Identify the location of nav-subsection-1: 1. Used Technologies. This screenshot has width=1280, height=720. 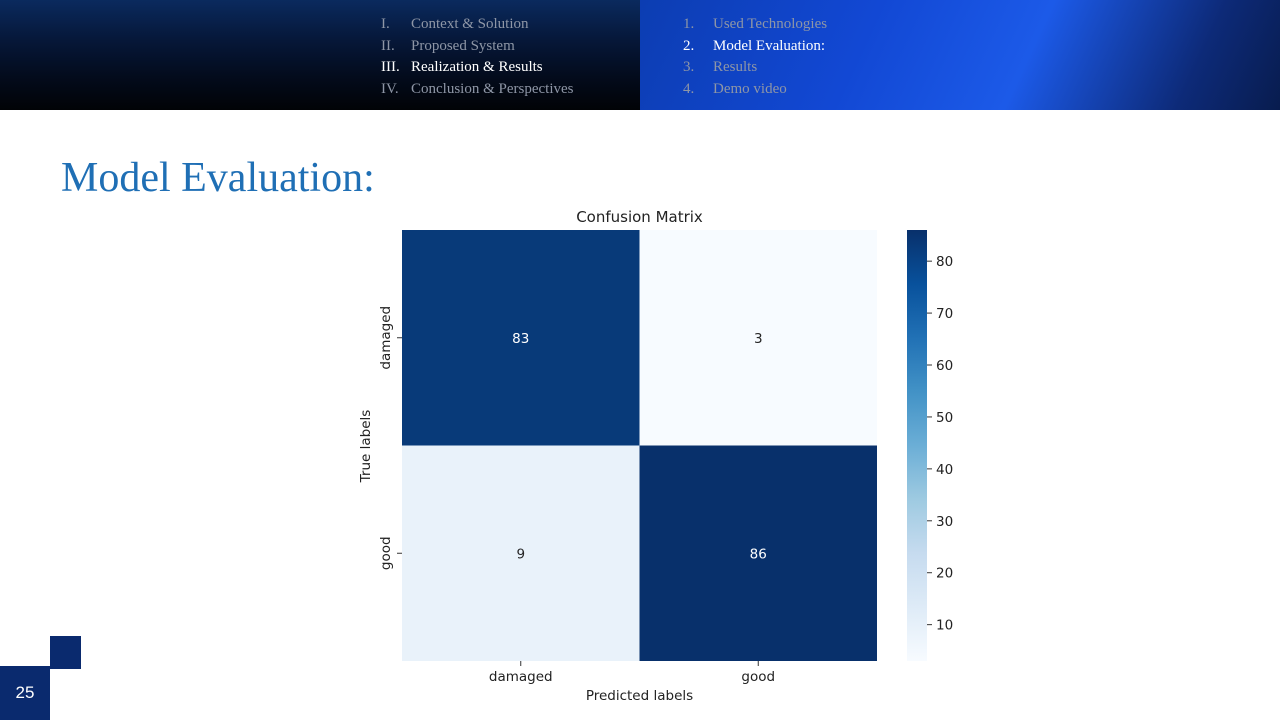
(755, 25).